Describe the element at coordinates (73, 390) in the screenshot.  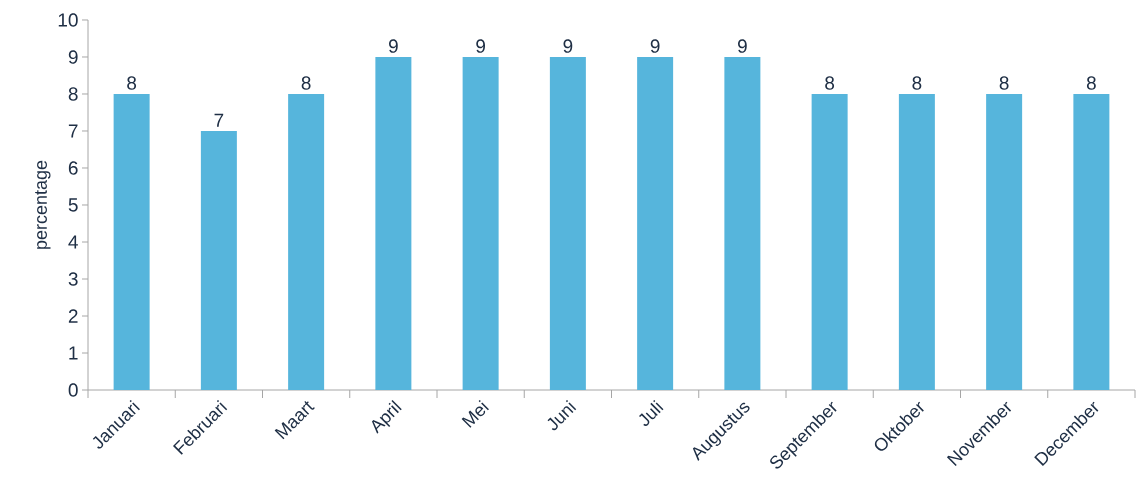
I see `y-tick-label: 0` at that location.